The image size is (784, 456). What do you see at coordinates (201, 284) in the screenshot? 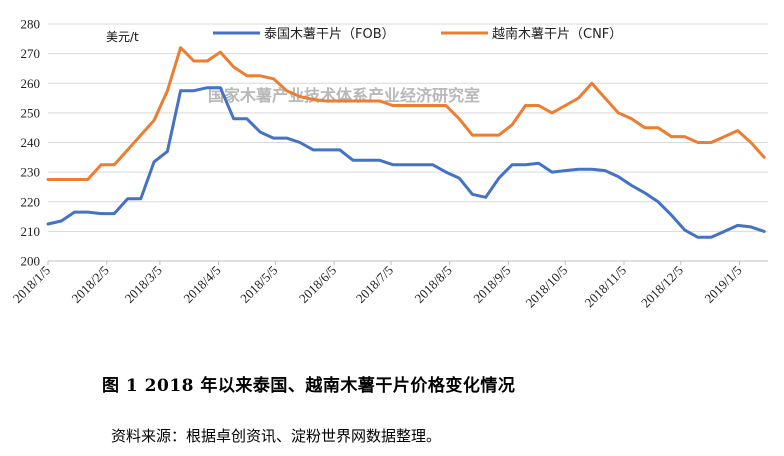
I see `x-tick-label: 2018/4/5` at bounding box center [201, 284].